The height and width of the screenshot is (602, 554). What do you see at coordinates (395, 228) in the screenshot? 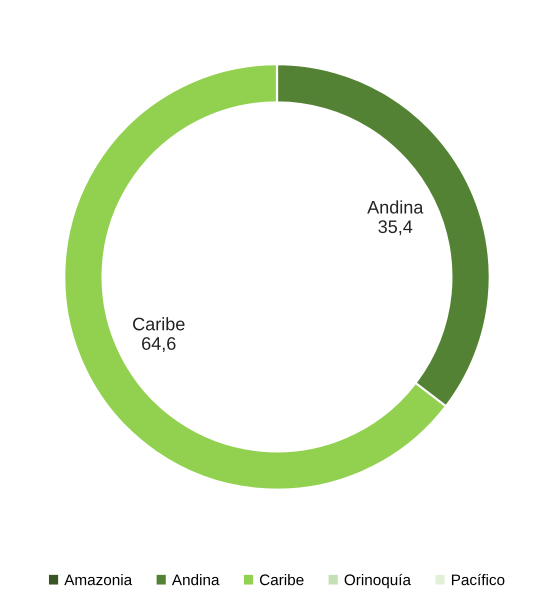
I see `data-label: 35,4` at bounding box center [395, 228].